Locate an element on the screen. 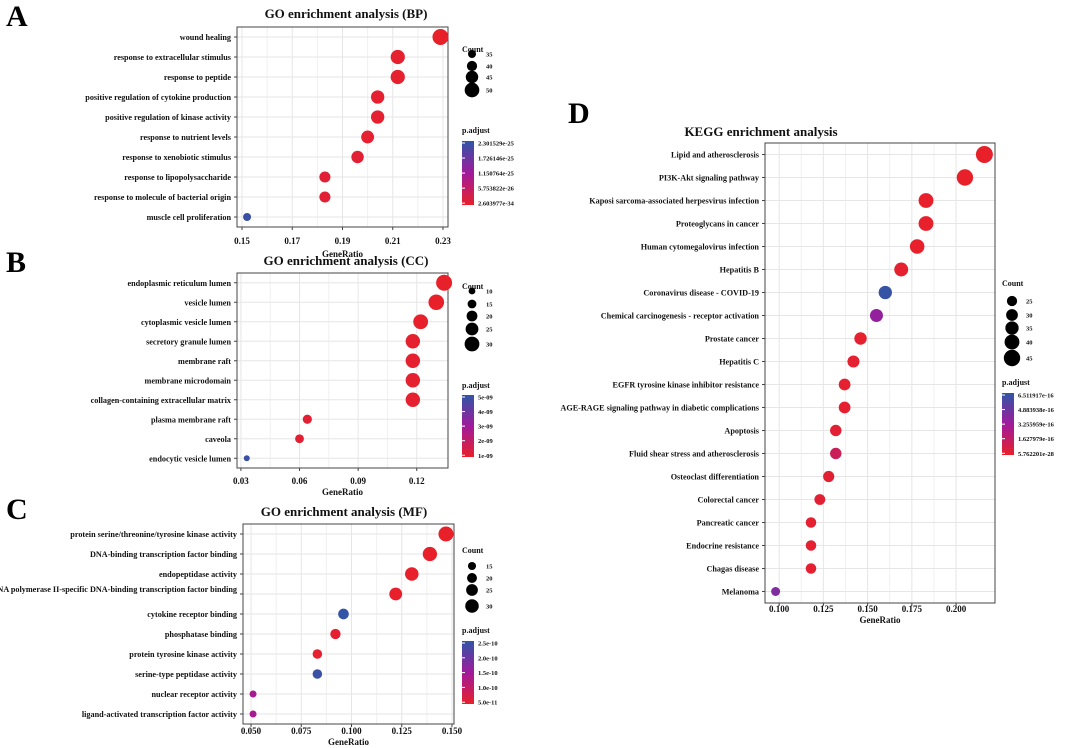 This screenshot has width=1065, height=748. category-label: collagen-containing extracellular matrix is located at coordinates (161, 400).